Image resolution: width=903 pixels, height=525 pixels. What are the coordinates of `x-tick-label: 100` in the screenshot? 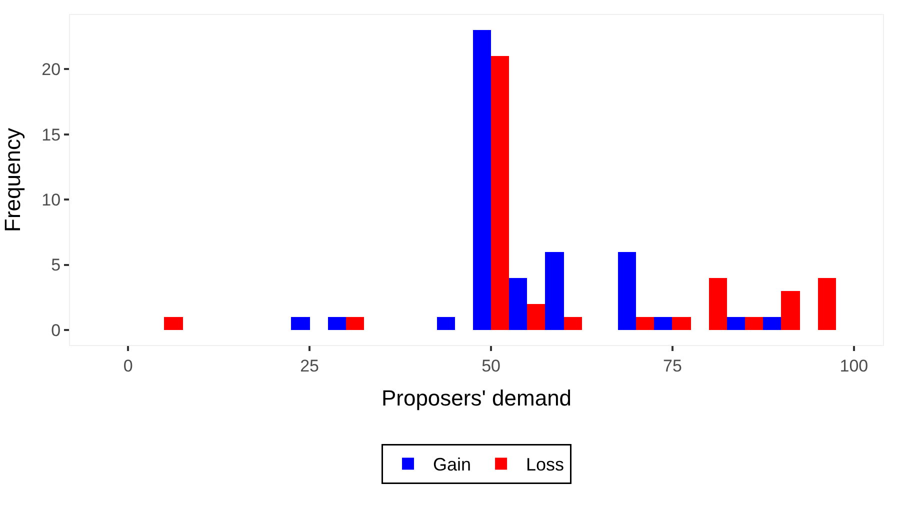 It's located at (854, 366).